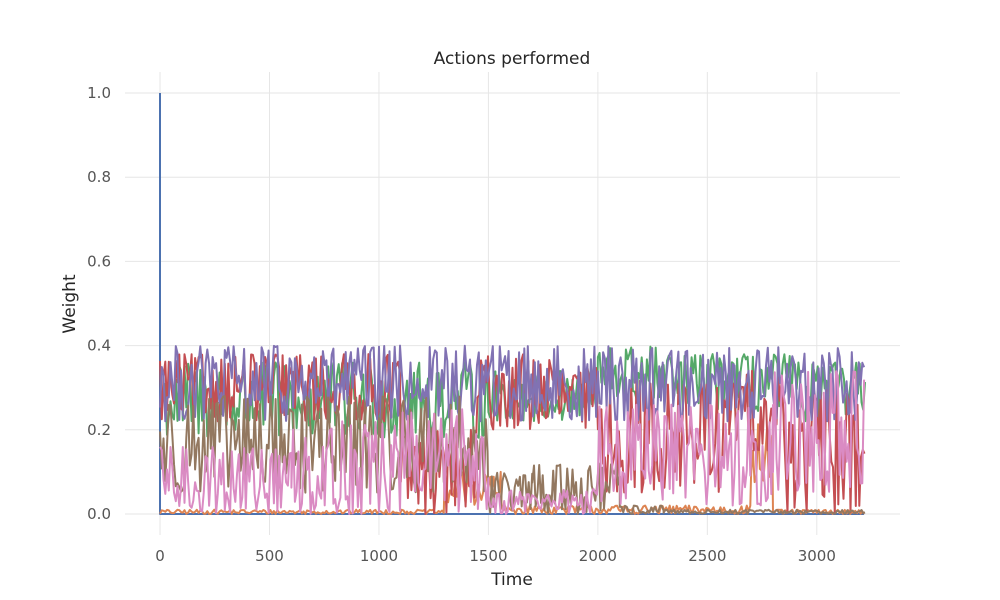 The image size is (1000, 600). I want to click on x-tick-label: 1000, so click(379, 556).